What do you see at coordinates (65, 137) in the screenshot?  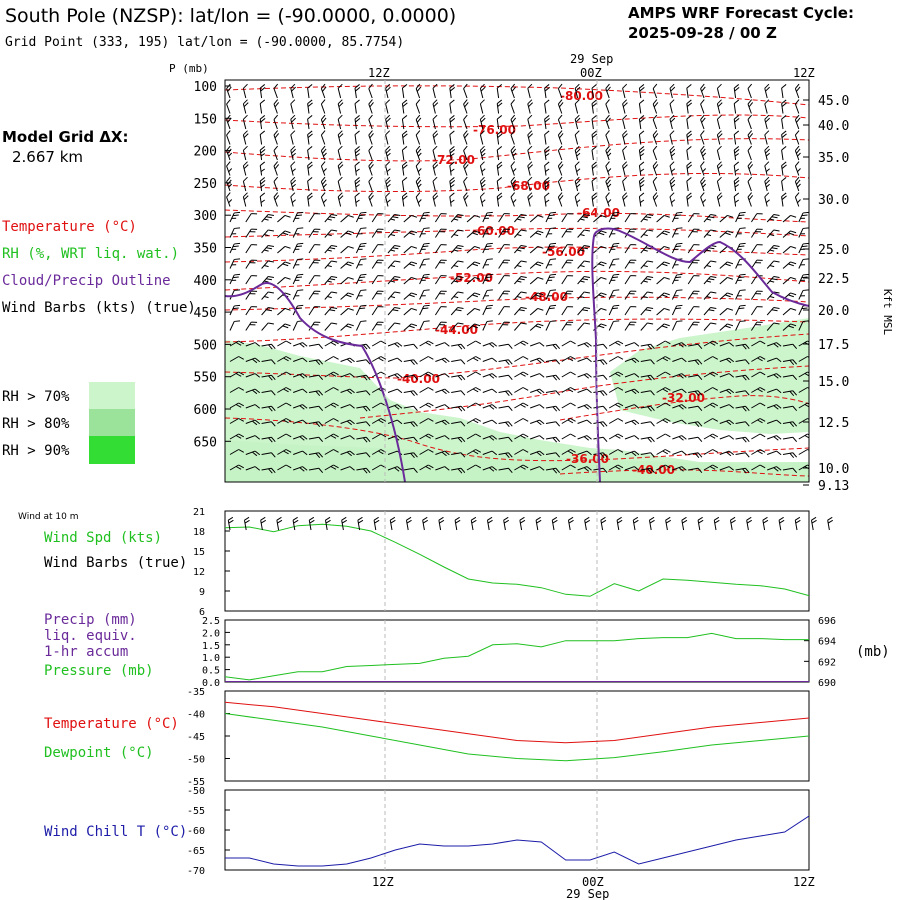 I see `model-grid-label: Model Grid ΔX:` at bounding box center [65, 137].